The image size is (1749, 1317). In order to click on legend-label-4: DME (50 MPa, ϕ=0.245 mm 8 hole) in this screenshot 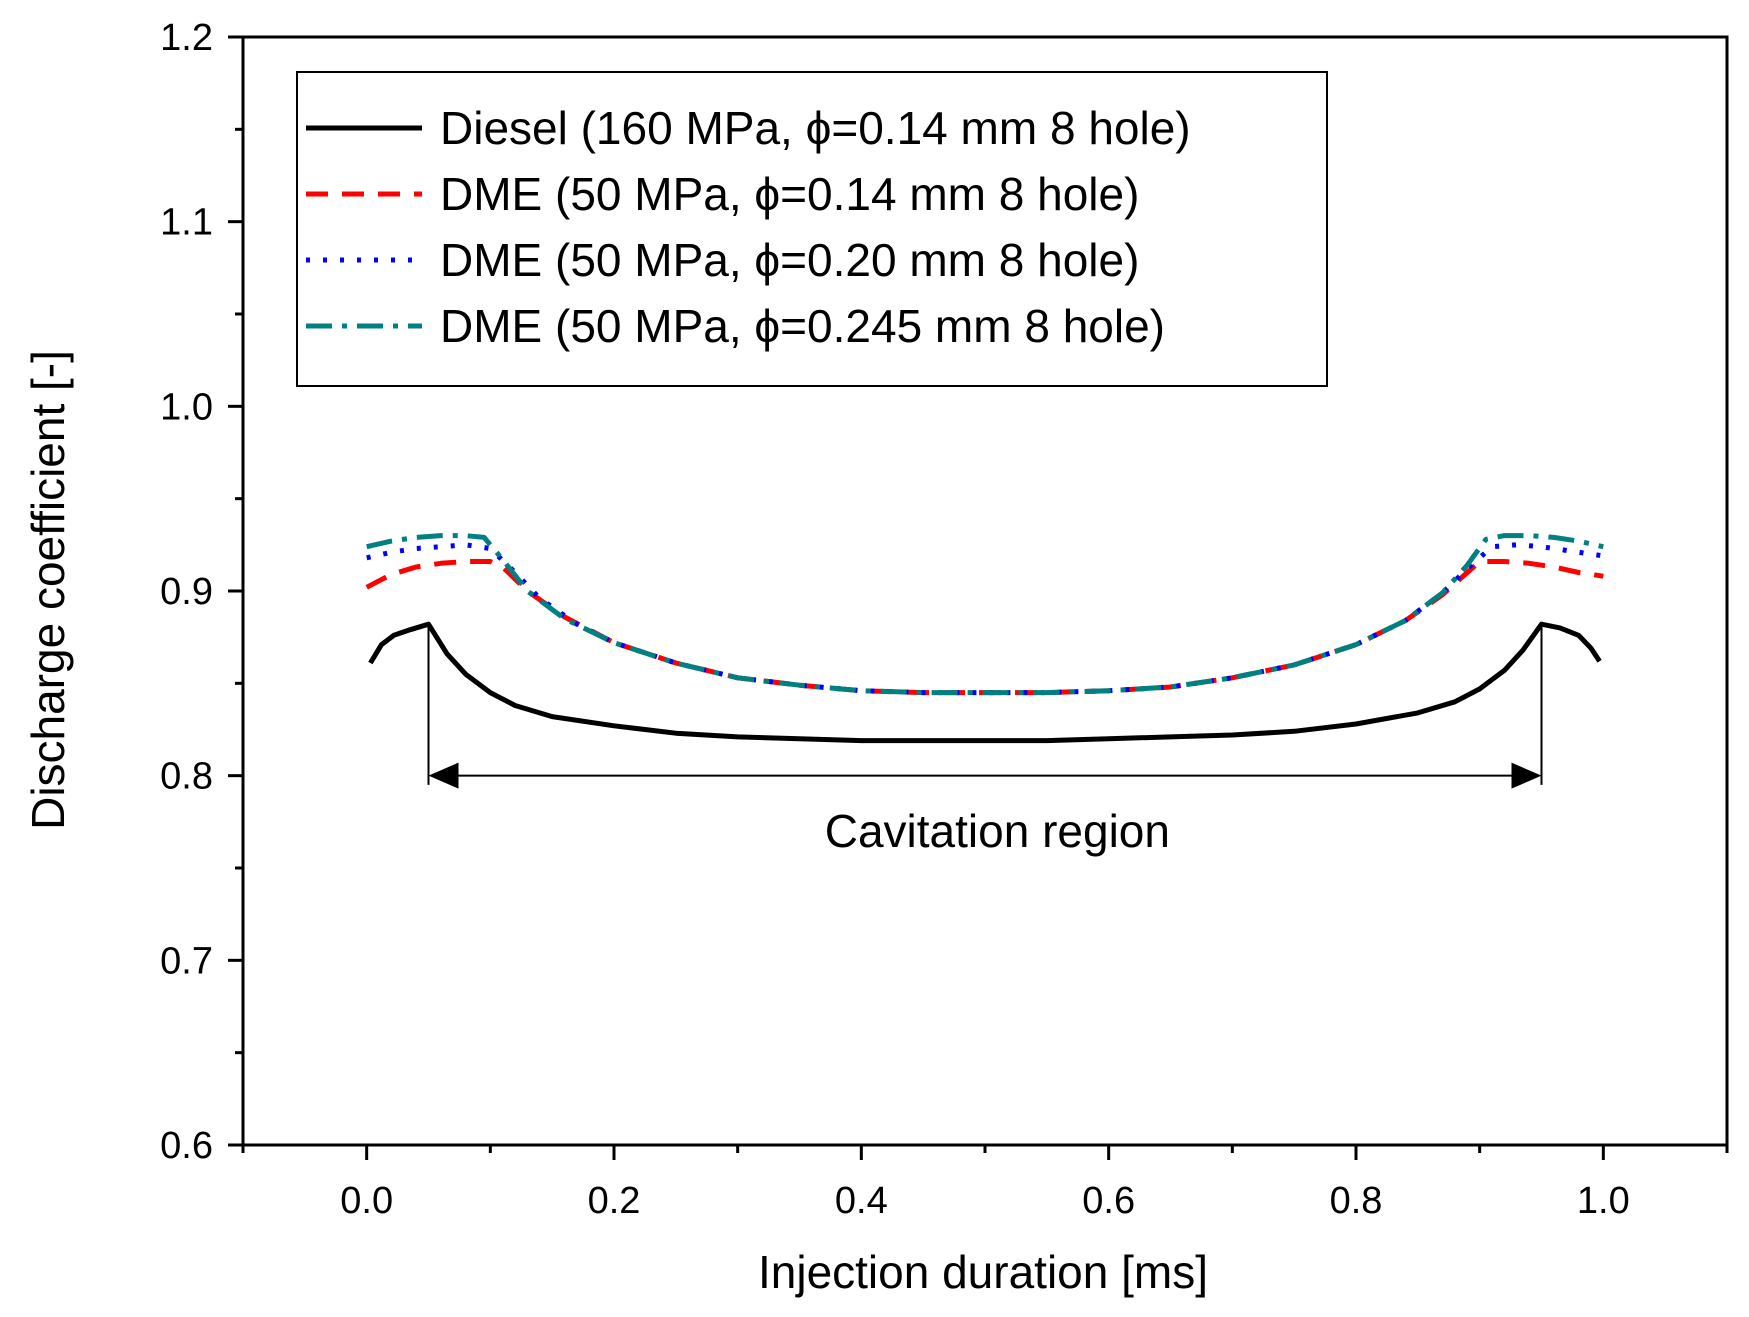, I will do `click(802, 326)`.